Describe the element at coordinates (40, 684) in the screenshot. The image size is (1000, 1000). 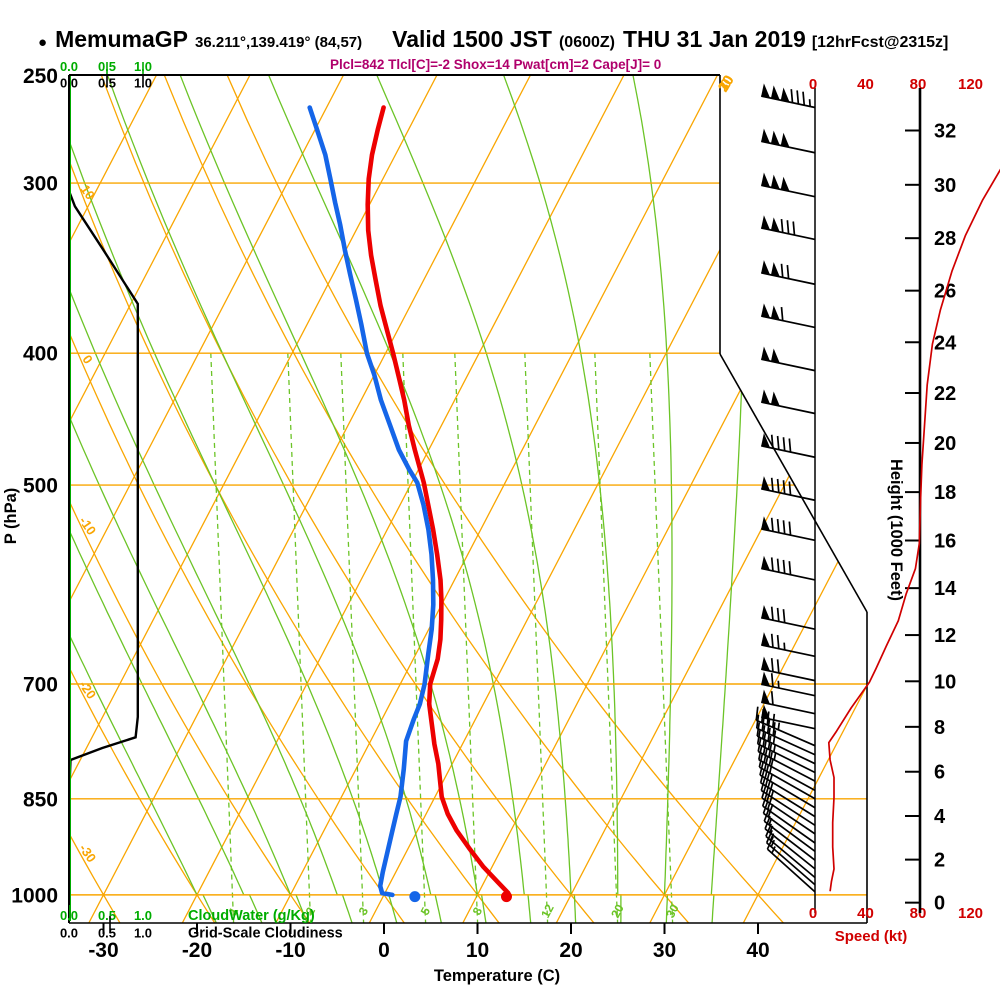
I see `pressure-tick-label: 700` at that location.